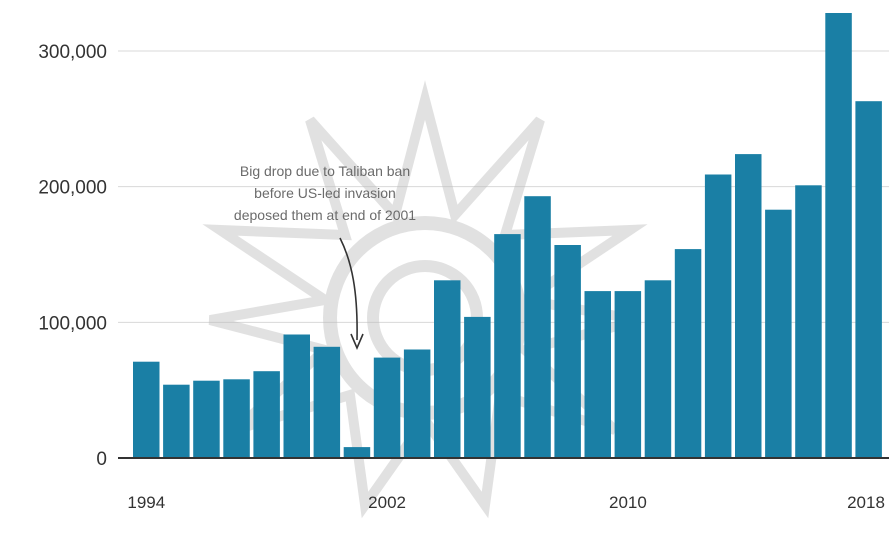  I want to click on annotation-arrowhead, so click(357, 342).